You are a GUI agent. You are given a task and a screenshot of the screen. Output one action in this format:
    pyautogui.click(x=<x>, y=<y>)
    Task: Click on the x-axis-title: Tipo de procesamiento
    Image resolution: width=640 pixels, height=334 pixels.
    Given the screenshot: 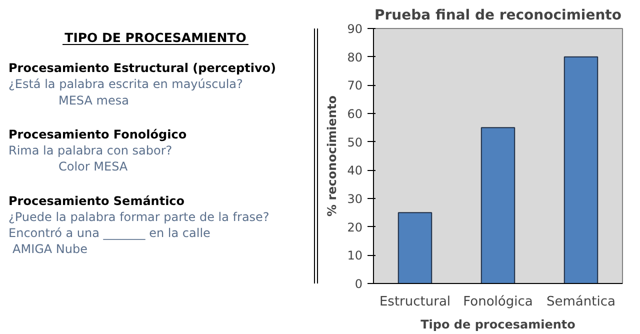 What is the action you would take?
    pyautogui.click(x=498, y=325)
    